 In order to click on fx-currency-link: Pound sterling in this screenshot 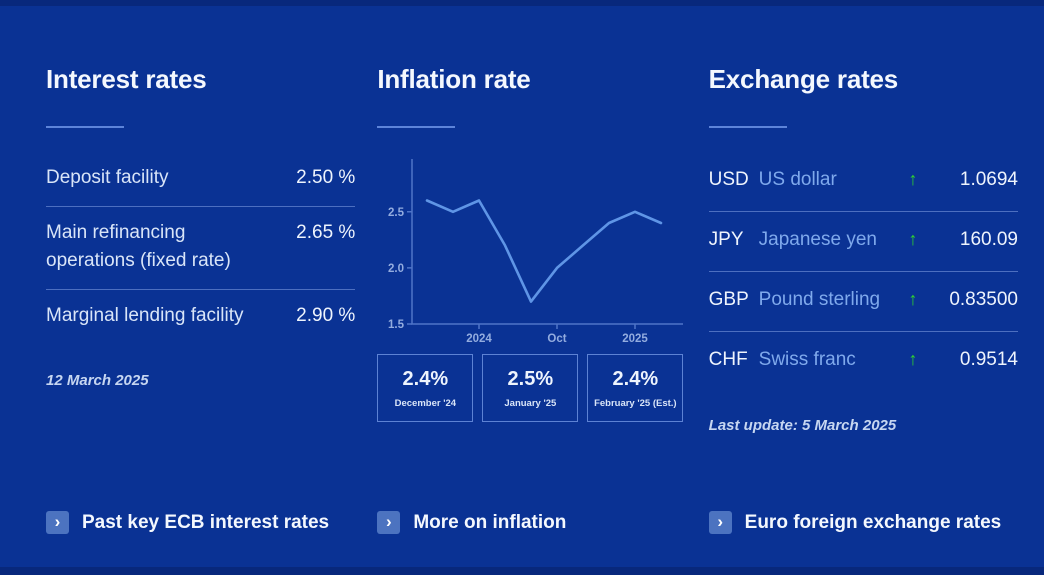, I will do `click(819, 299)`.